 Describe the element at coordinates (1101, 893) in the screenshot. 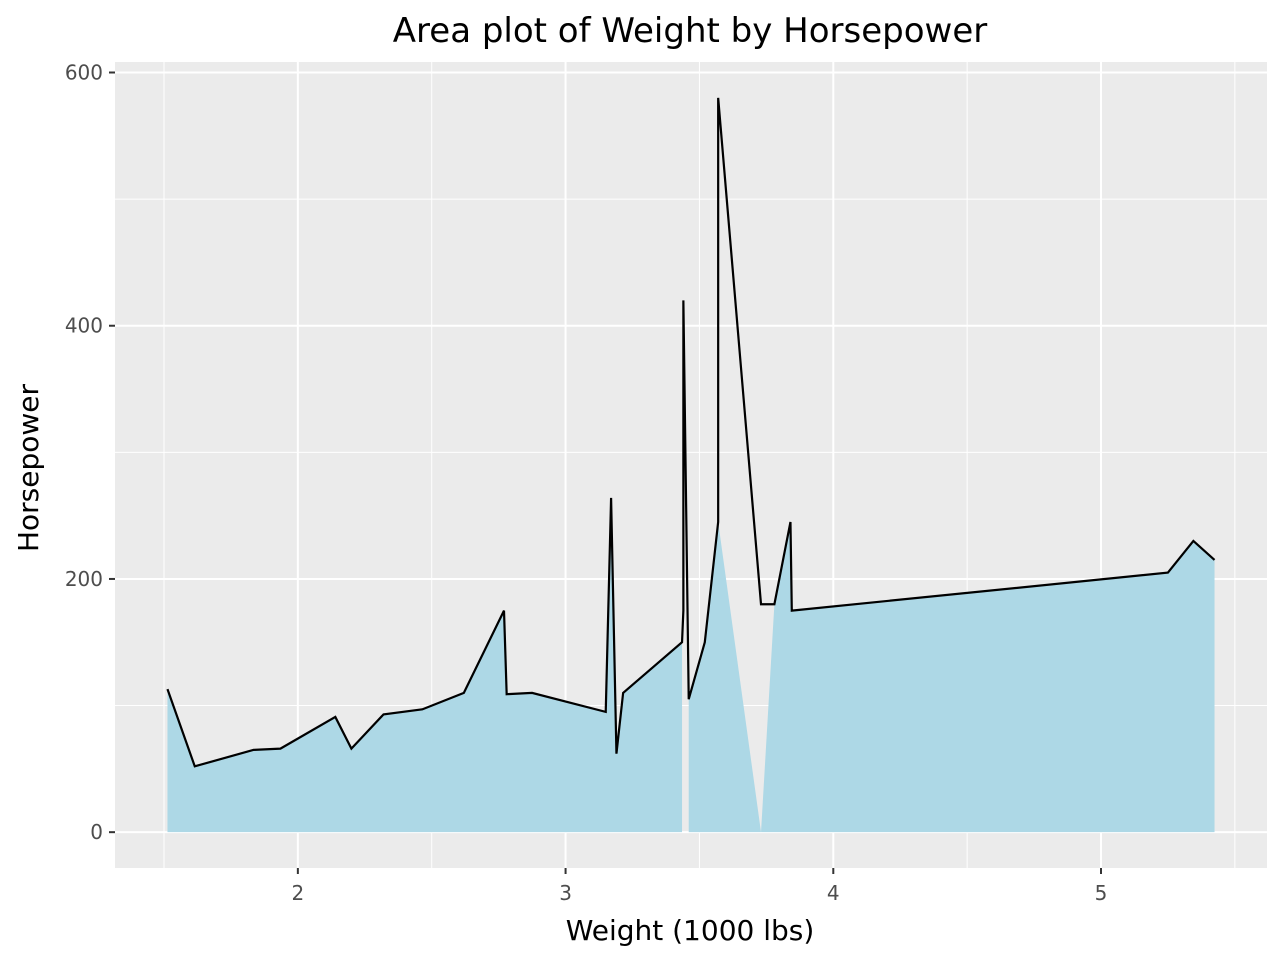

I see `x-tick-label: 5` at that location.